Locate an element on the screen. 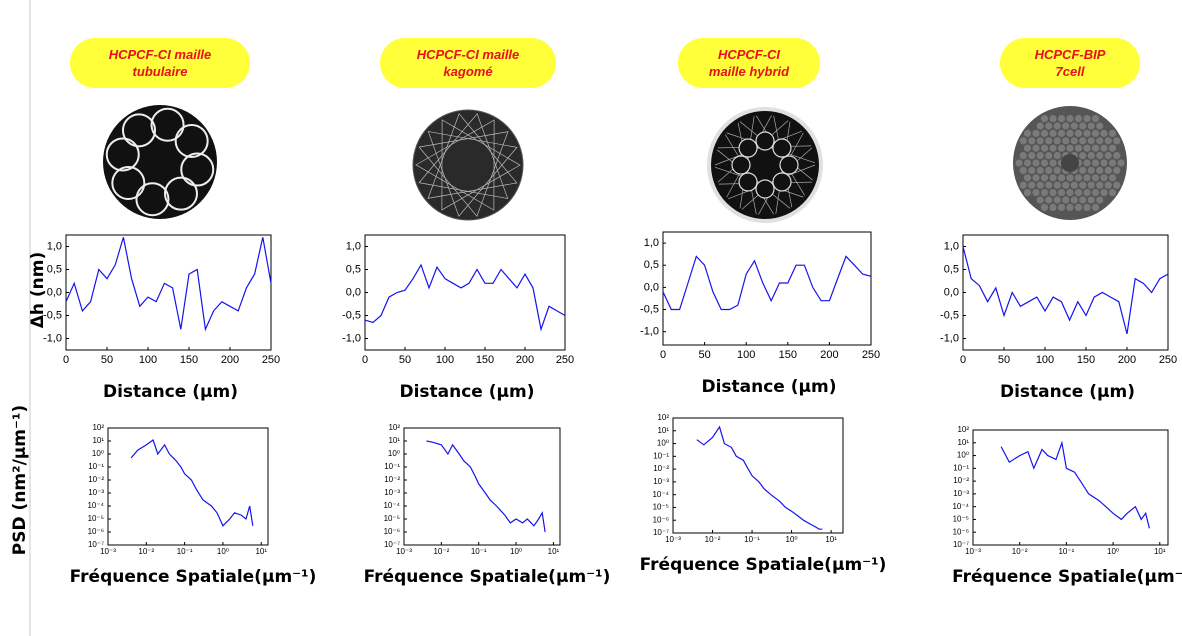 Image resolution: width=1182 pixels, height=636 pixels. x-tick-label: 200 is located at coordinates (230, 360).